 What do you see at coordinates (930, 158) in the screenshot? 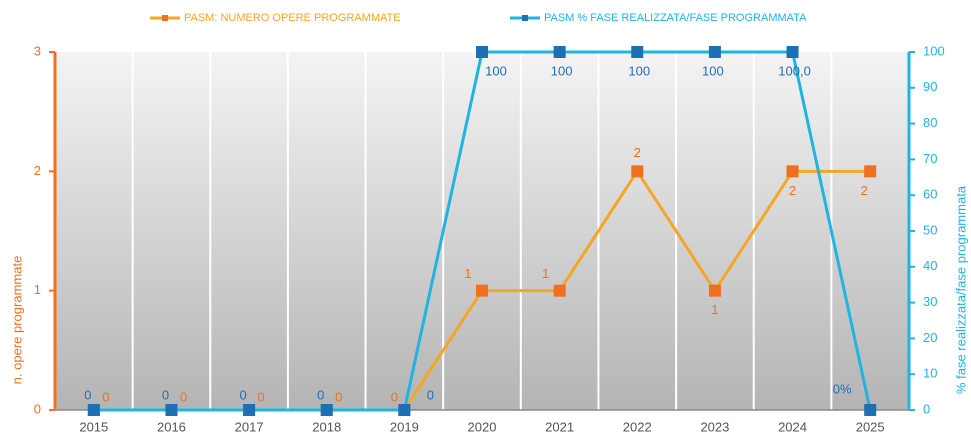
I see `y2-tick-label: 70` at bounding box center [930, 158].